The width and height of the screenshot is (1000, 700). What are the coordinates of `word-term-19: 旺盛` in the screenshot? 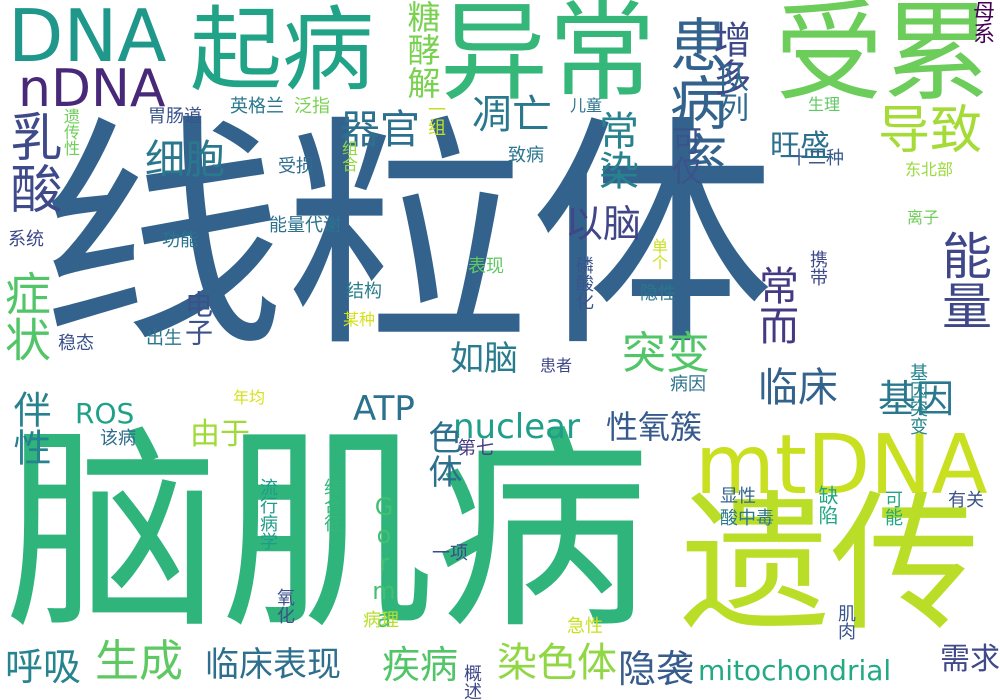 It's located at (800, 146).